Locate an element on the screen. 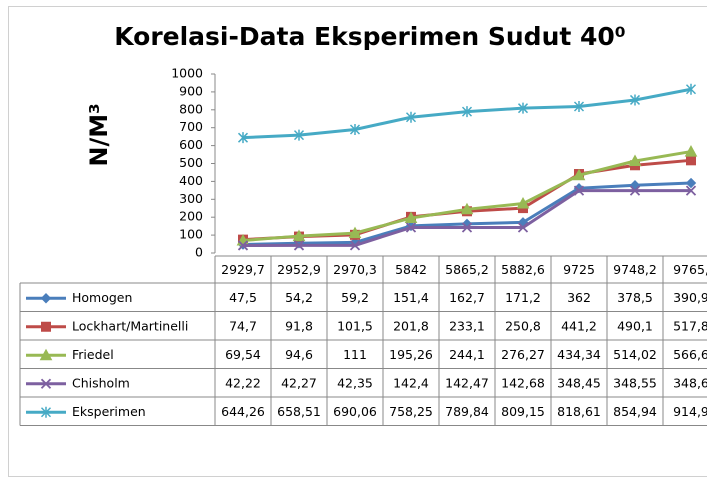 The width and height of the screenshot is (707, 484). data-label: 201,8 is located at coordinates (411, 325).